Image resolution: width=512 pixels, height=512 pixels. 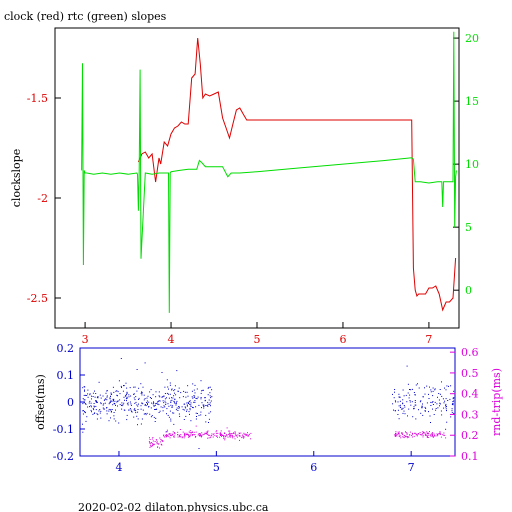 I want to click on footer-text: 2020-02-02 dilaton.physics.ubc.ca, so click(x=173, y=506).